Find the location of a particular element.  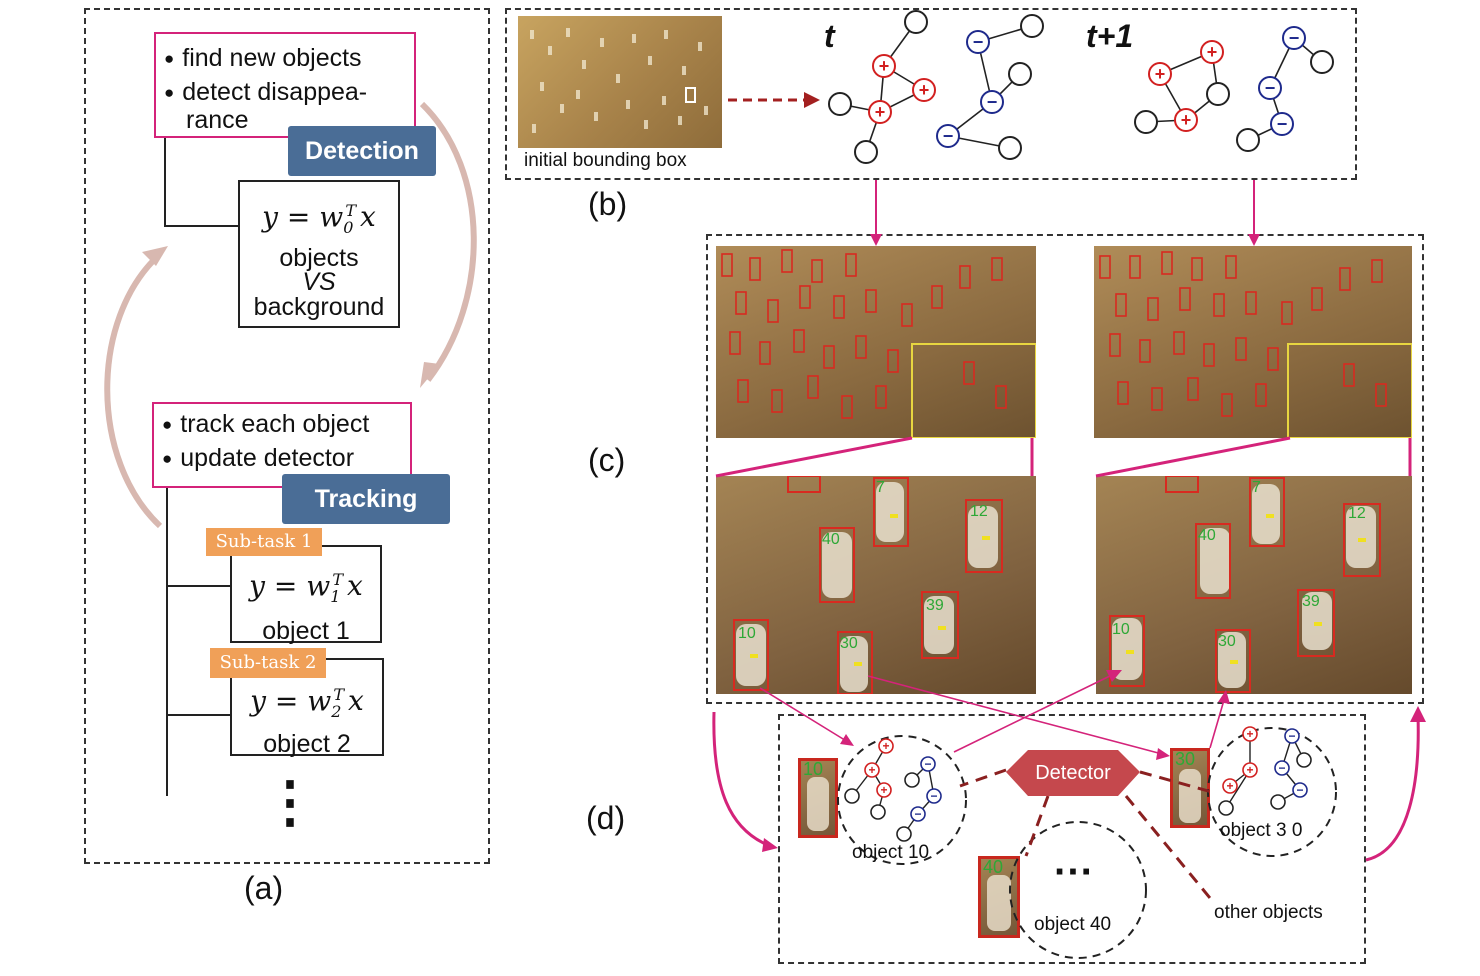

zebra-herd-texture is located at coordinates (619, 80).